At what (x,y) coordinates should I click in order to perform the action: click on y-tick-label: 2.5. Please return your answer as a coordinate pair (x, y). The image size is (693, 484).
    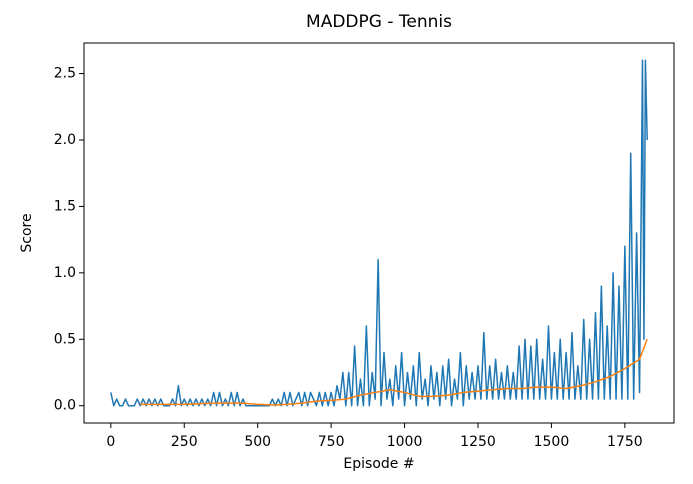
    Looking at the image, I should click on (65, 74).